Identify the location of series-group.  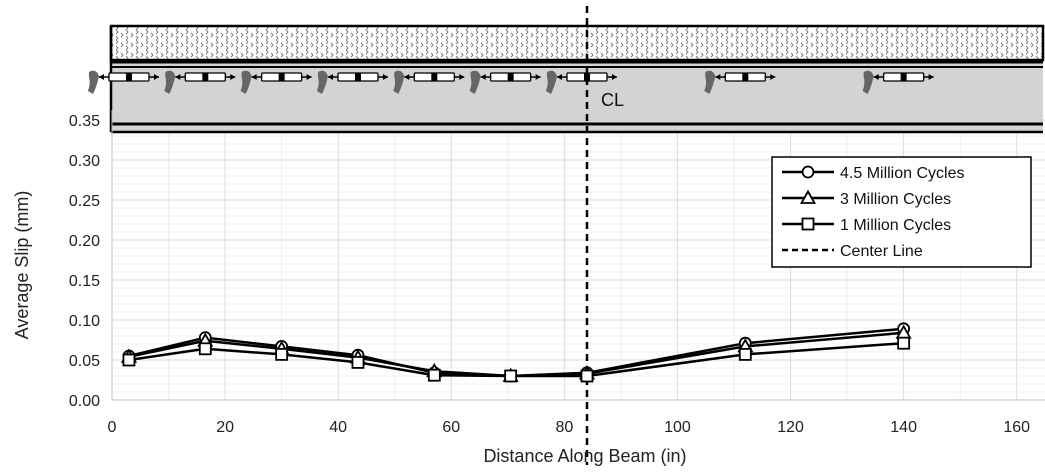
(516, 352).